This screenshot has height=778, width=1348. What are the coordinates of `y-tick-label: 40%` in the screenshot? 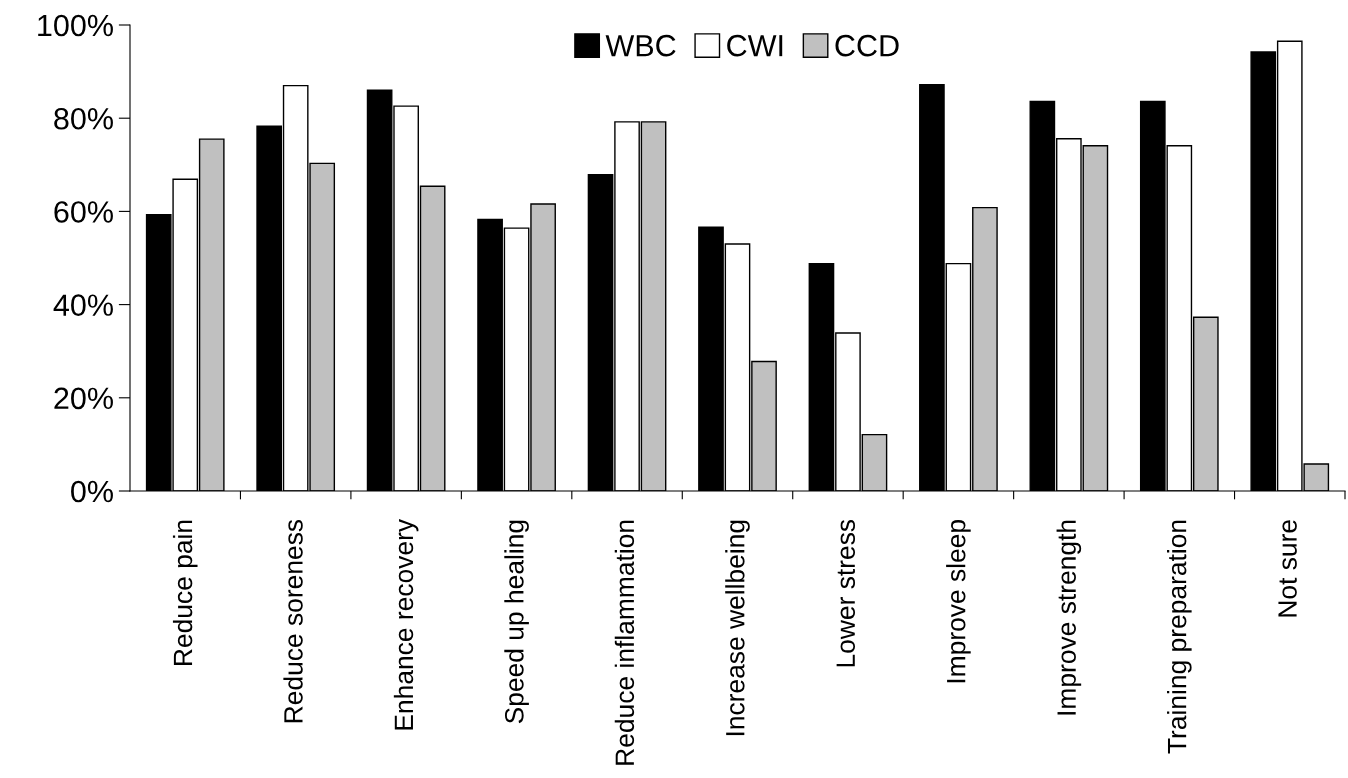 It's located at (83, 305).